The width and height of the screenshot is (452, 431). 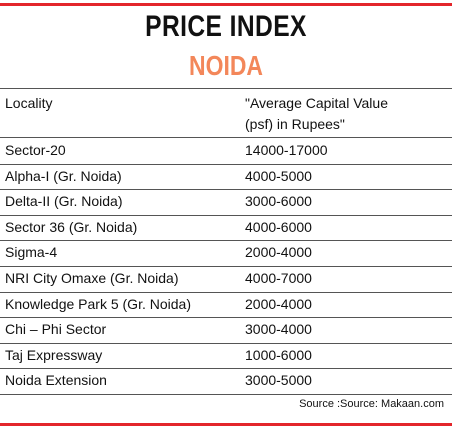 What do you see at coordinates (56, 329) in the screenshot?
I see `locality: Chi – Phi Sector` at bounding box center [56, 329].